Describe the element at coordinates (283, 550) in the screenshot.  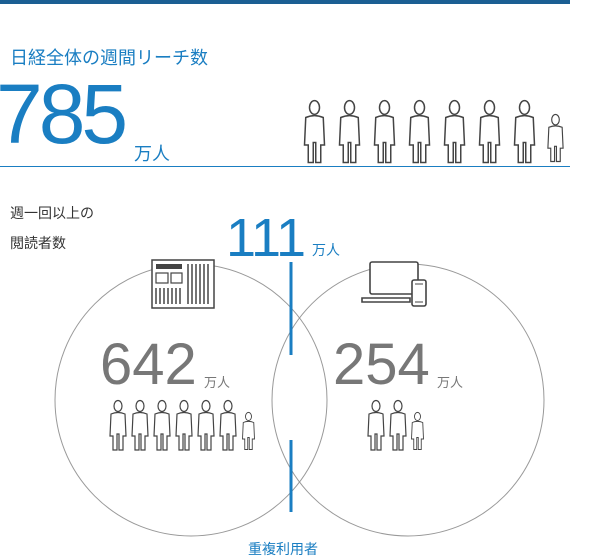
I see `overlap-label: 重複利用者` at that location.